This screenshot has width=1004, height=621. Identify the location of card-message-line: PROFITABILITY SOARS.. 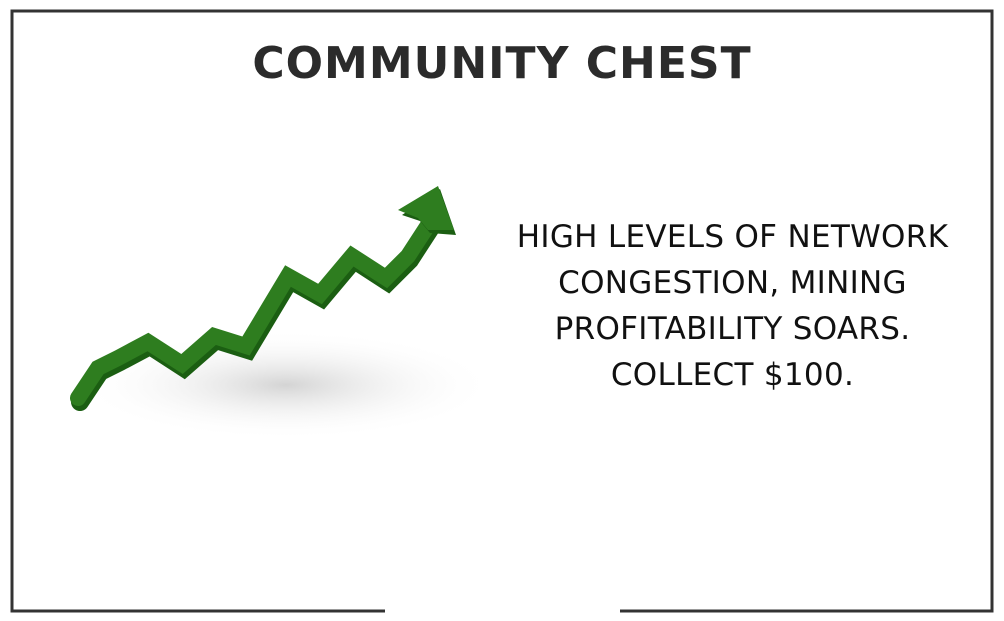
(732, 329).